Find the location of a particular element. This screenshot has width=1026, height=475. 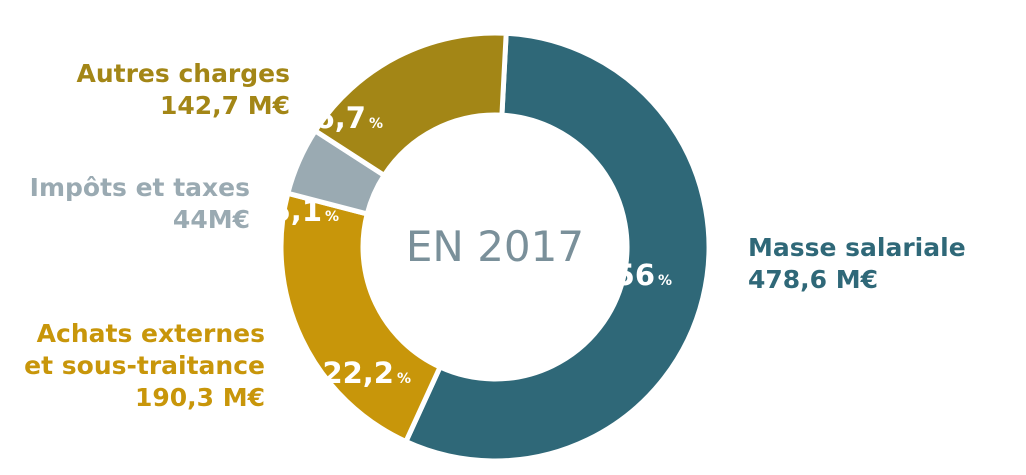

slice-autres-charges is located at coordinates (410, 104).